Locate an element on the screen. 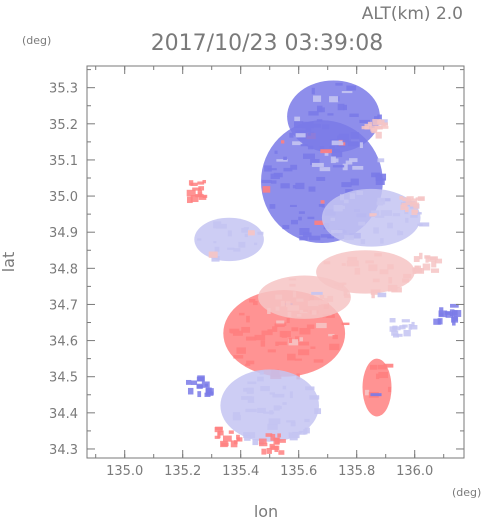 This screenshot has width=491, height=521. chart-title: 2017/10/23 03:39:08 is located at coordinates (267, 43).